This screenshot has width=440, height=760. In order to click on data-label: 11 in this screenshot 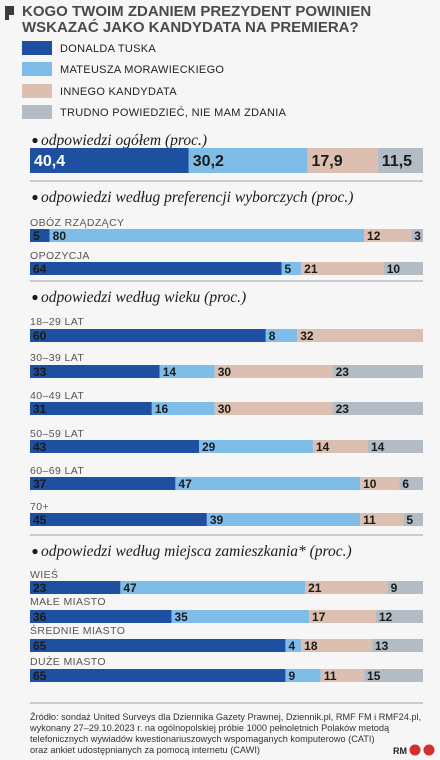, I will do `click(330, 676)`.